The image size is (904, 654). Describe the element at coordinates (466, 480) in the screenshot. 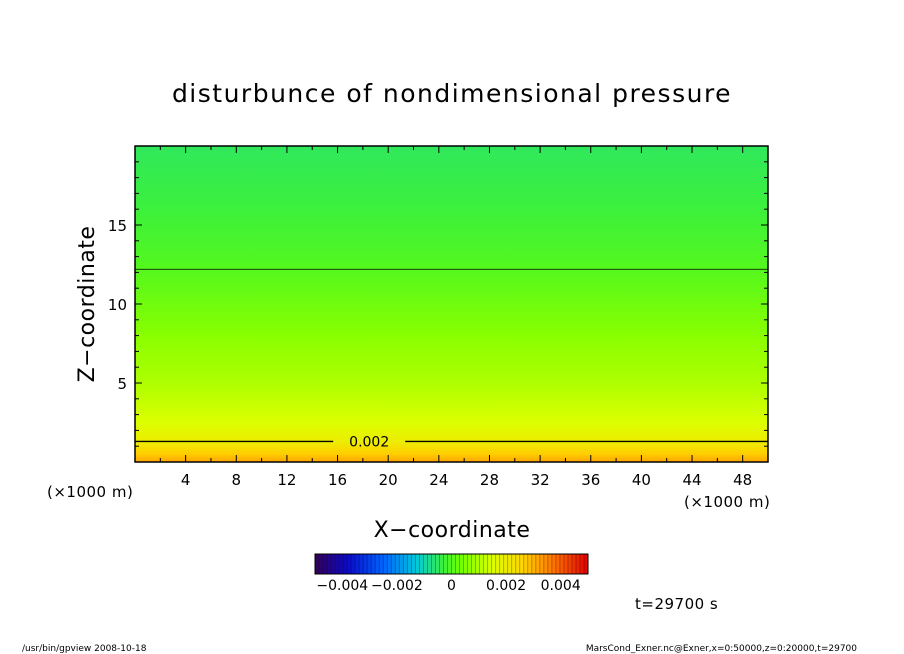

I see `x-tick-labels: 4 8 12 16 20 24 28 32 36 40 44 48` at that location.